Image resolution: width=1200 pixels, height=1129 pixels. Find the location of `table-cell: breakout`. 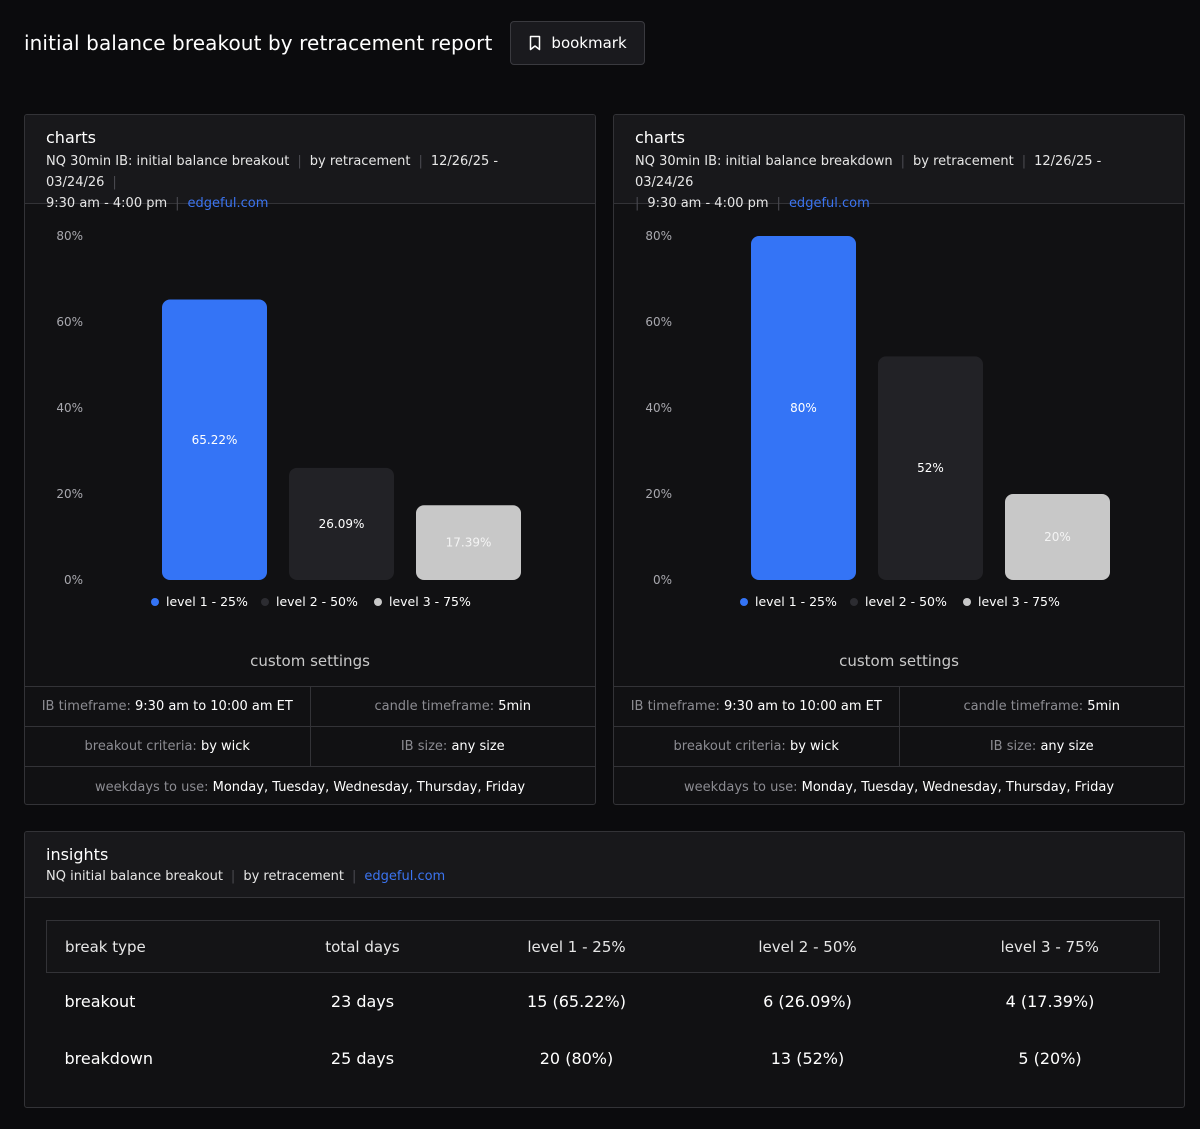

table-cell: breakout is located at coordinates (100, 1001).